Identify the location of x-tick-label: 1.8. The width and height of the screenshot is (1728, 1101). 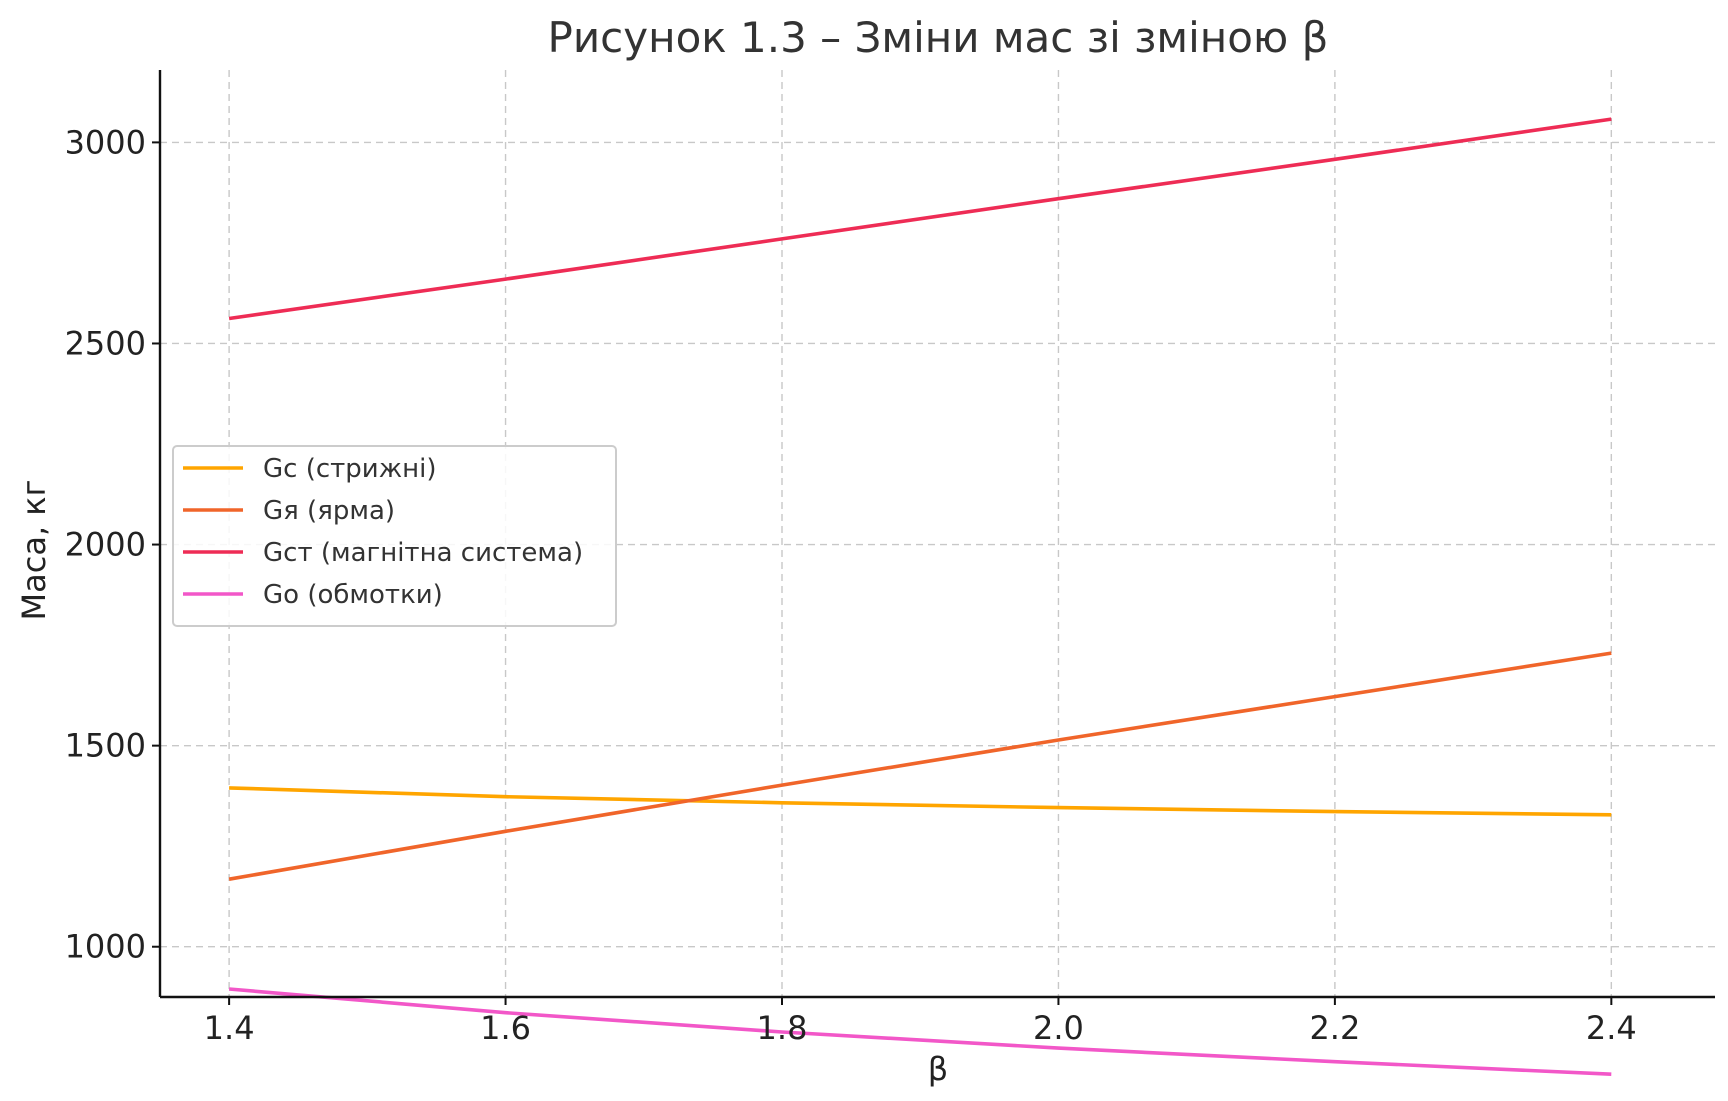
(782, 1028).